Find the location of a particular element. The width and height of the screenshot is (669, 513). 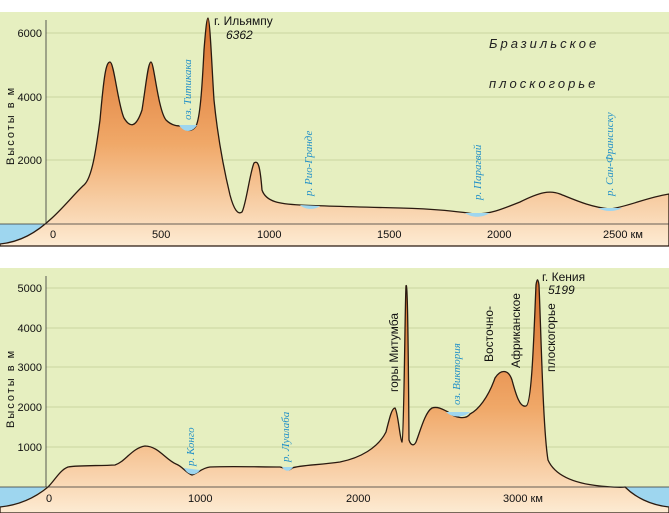

bottom-y-tick: 1000 is located at coordinates (30, 448).